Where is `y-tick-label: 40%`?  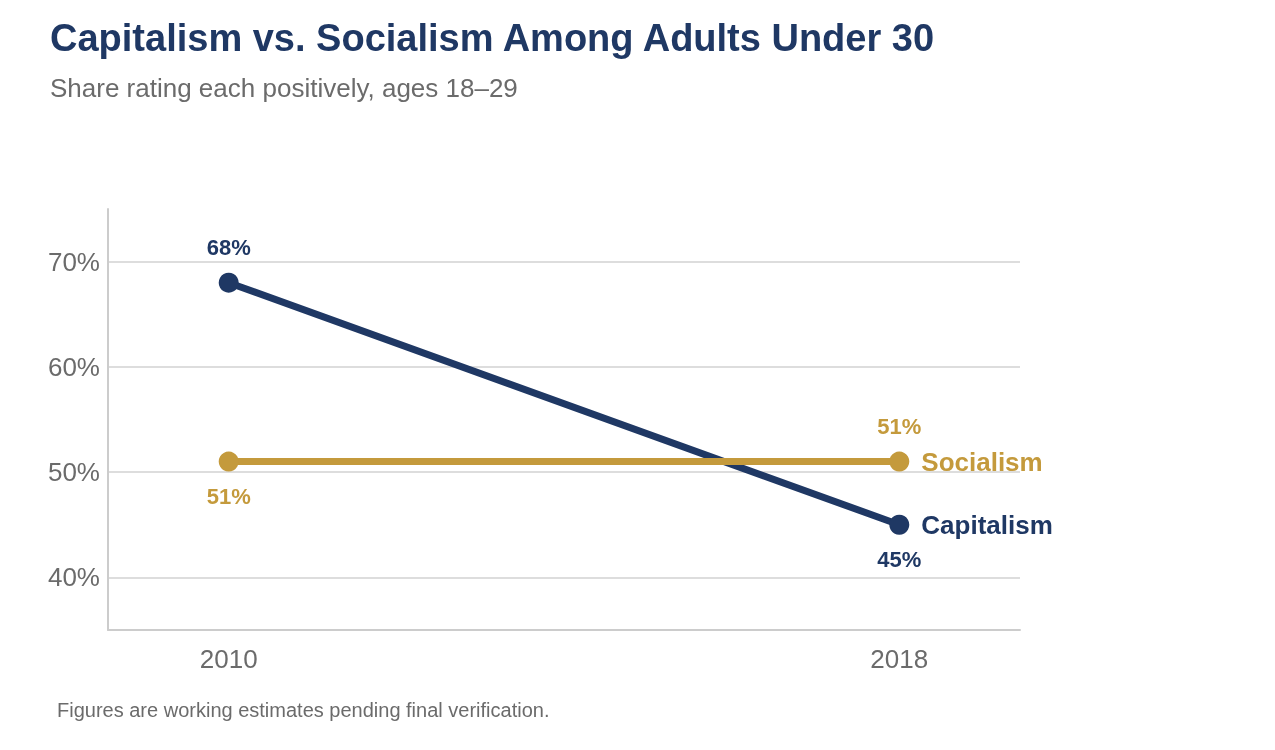 y-tick-label: 40% is located at coordinates (73, 577).